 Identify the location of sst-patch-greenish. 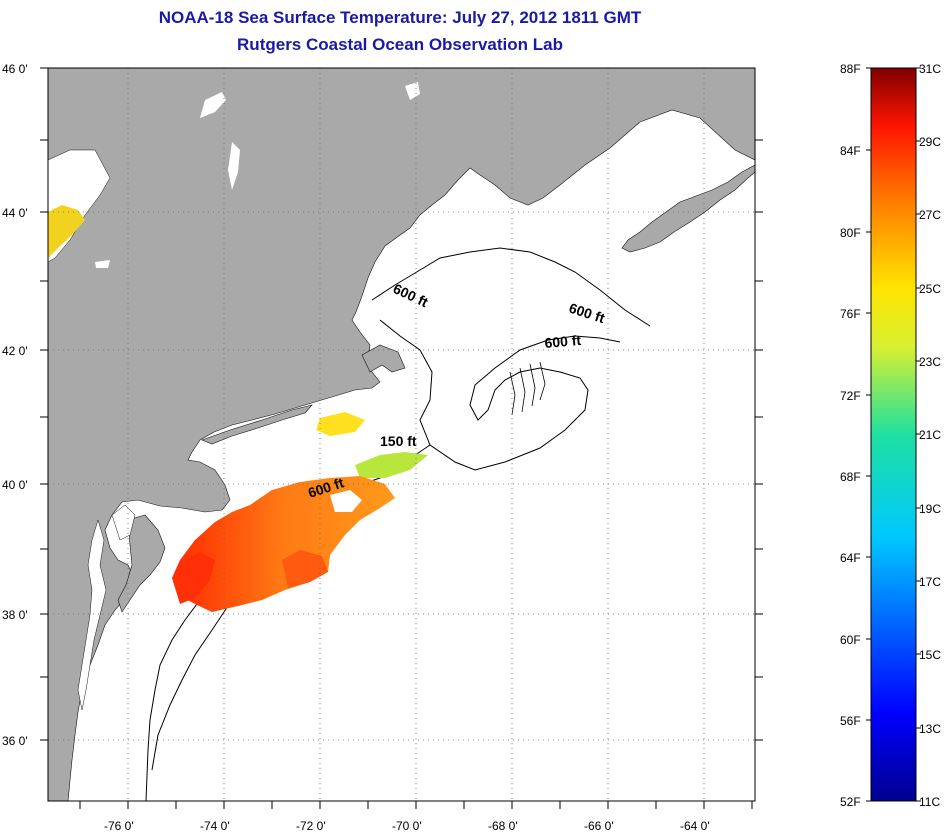
(391, 465).